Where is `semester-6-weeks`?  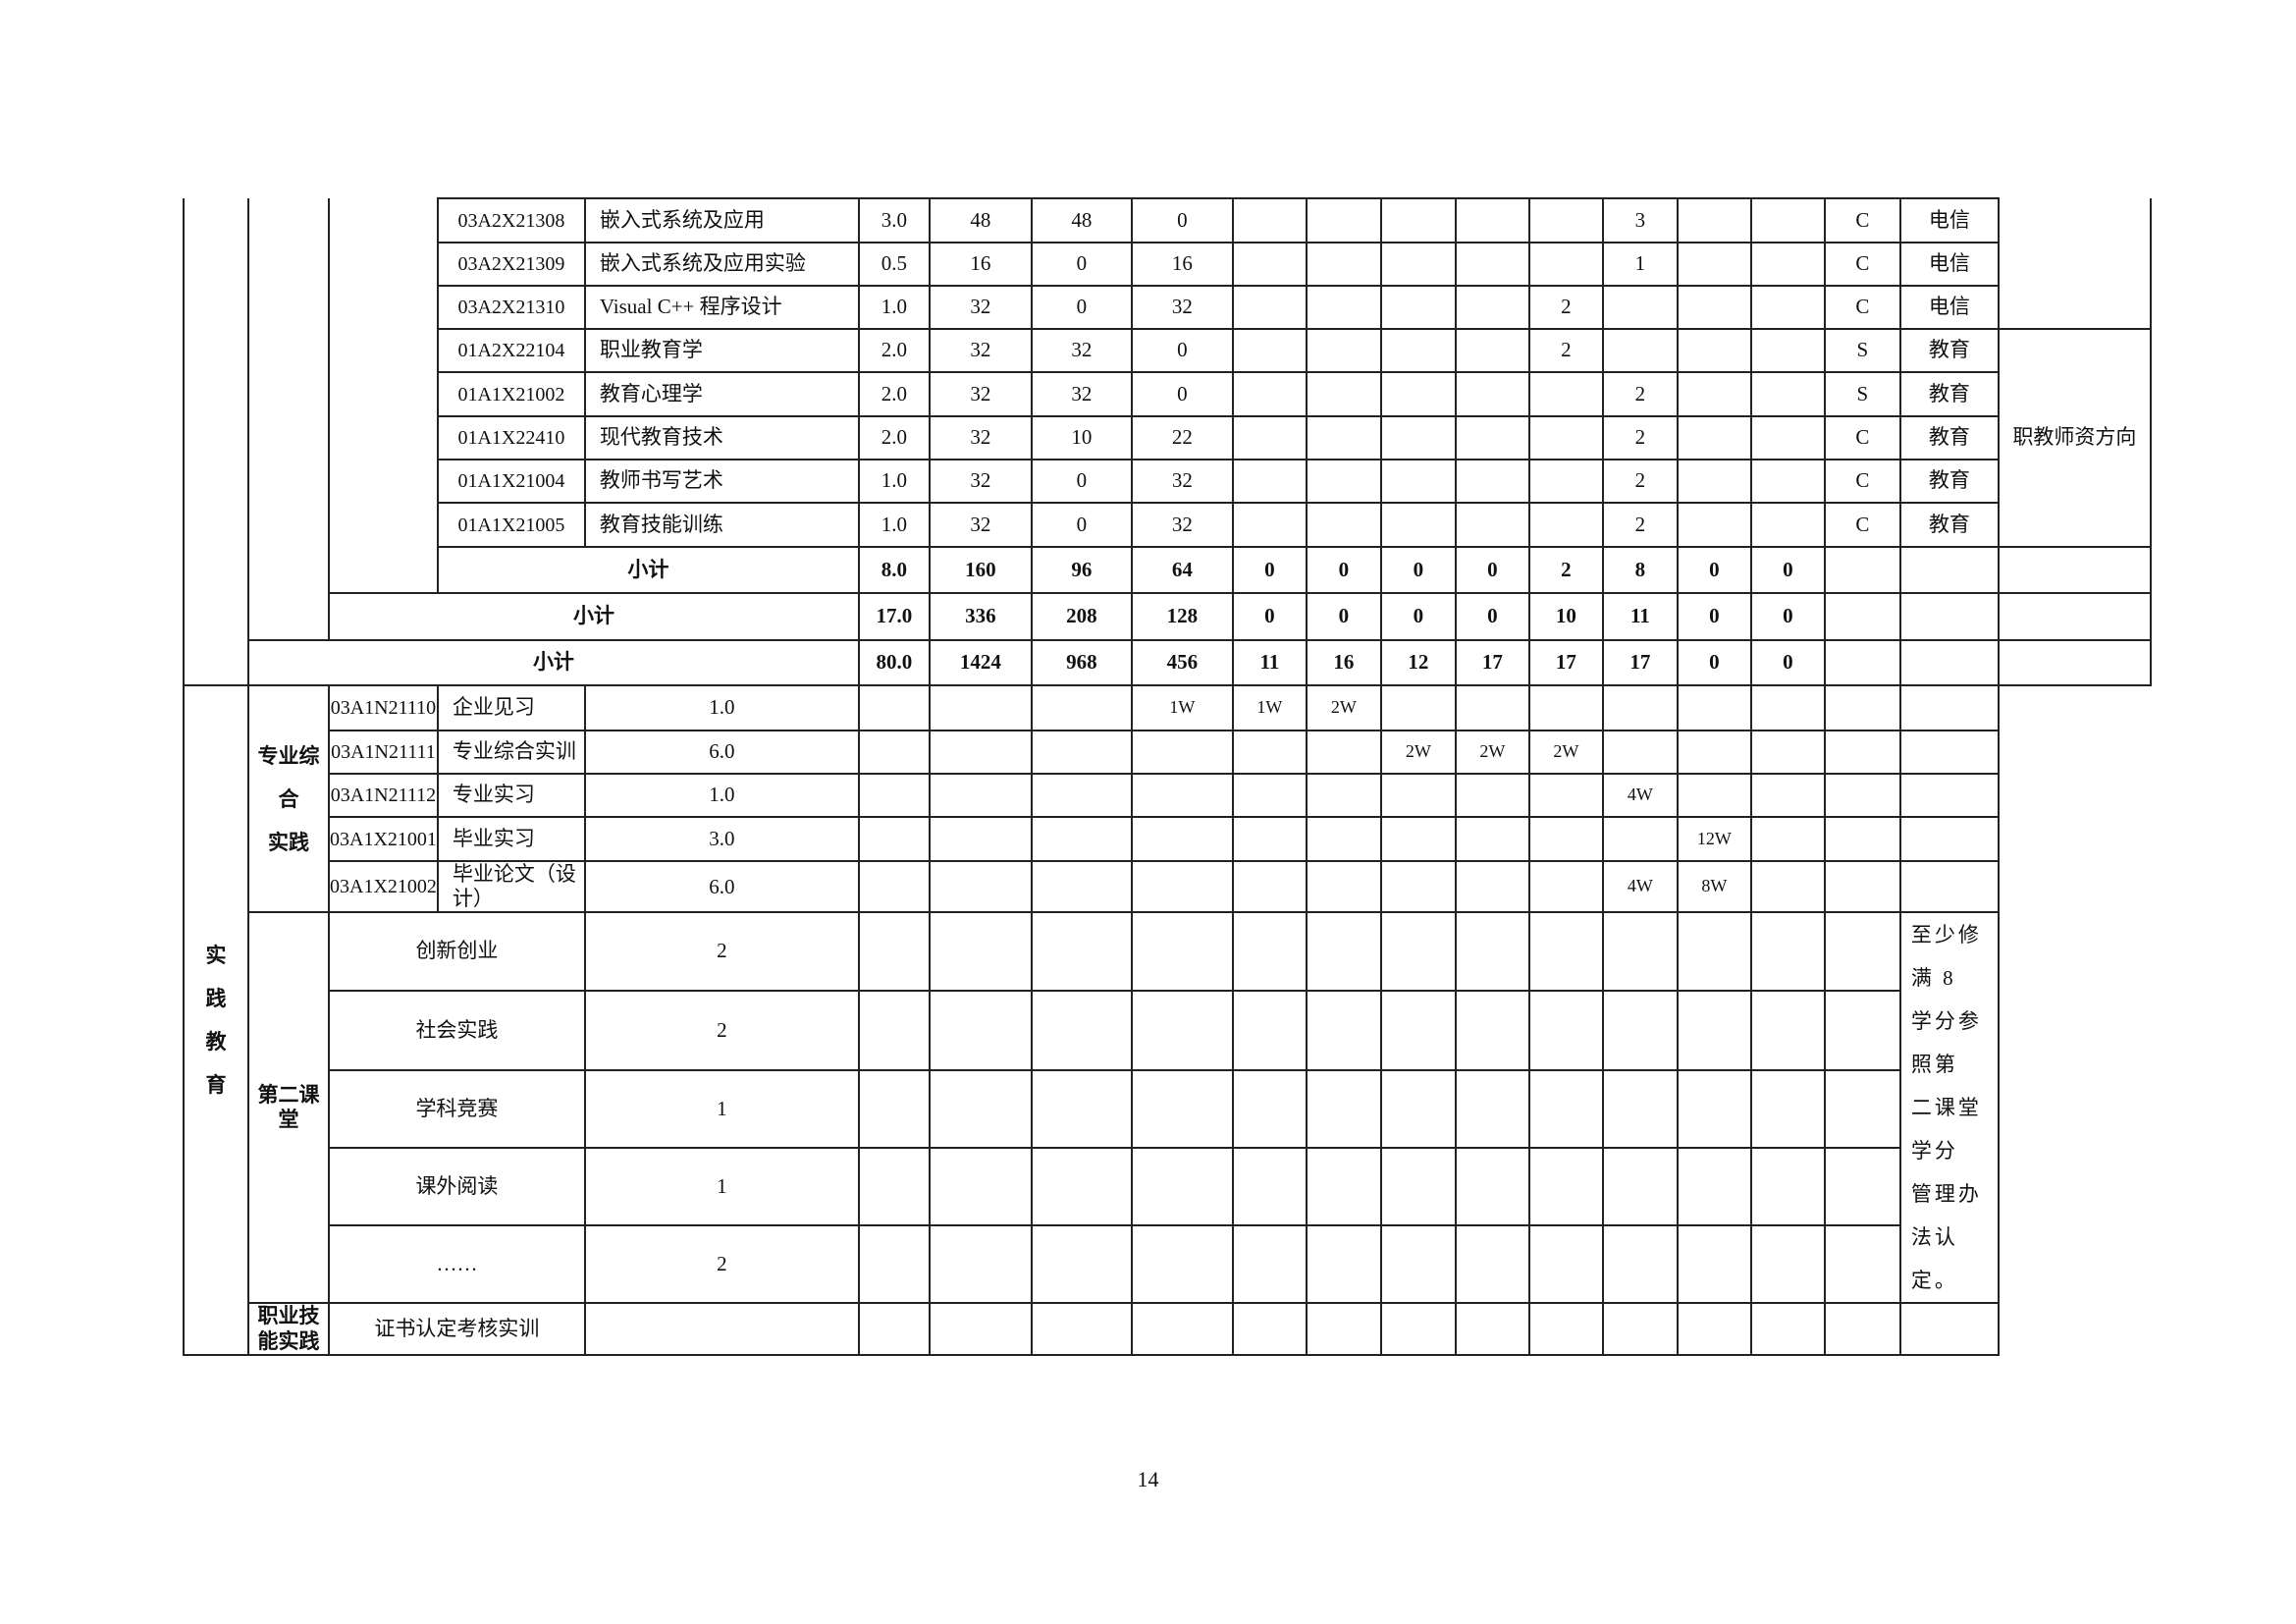
semester-6-weeks is located at coordinates (1566, 839).